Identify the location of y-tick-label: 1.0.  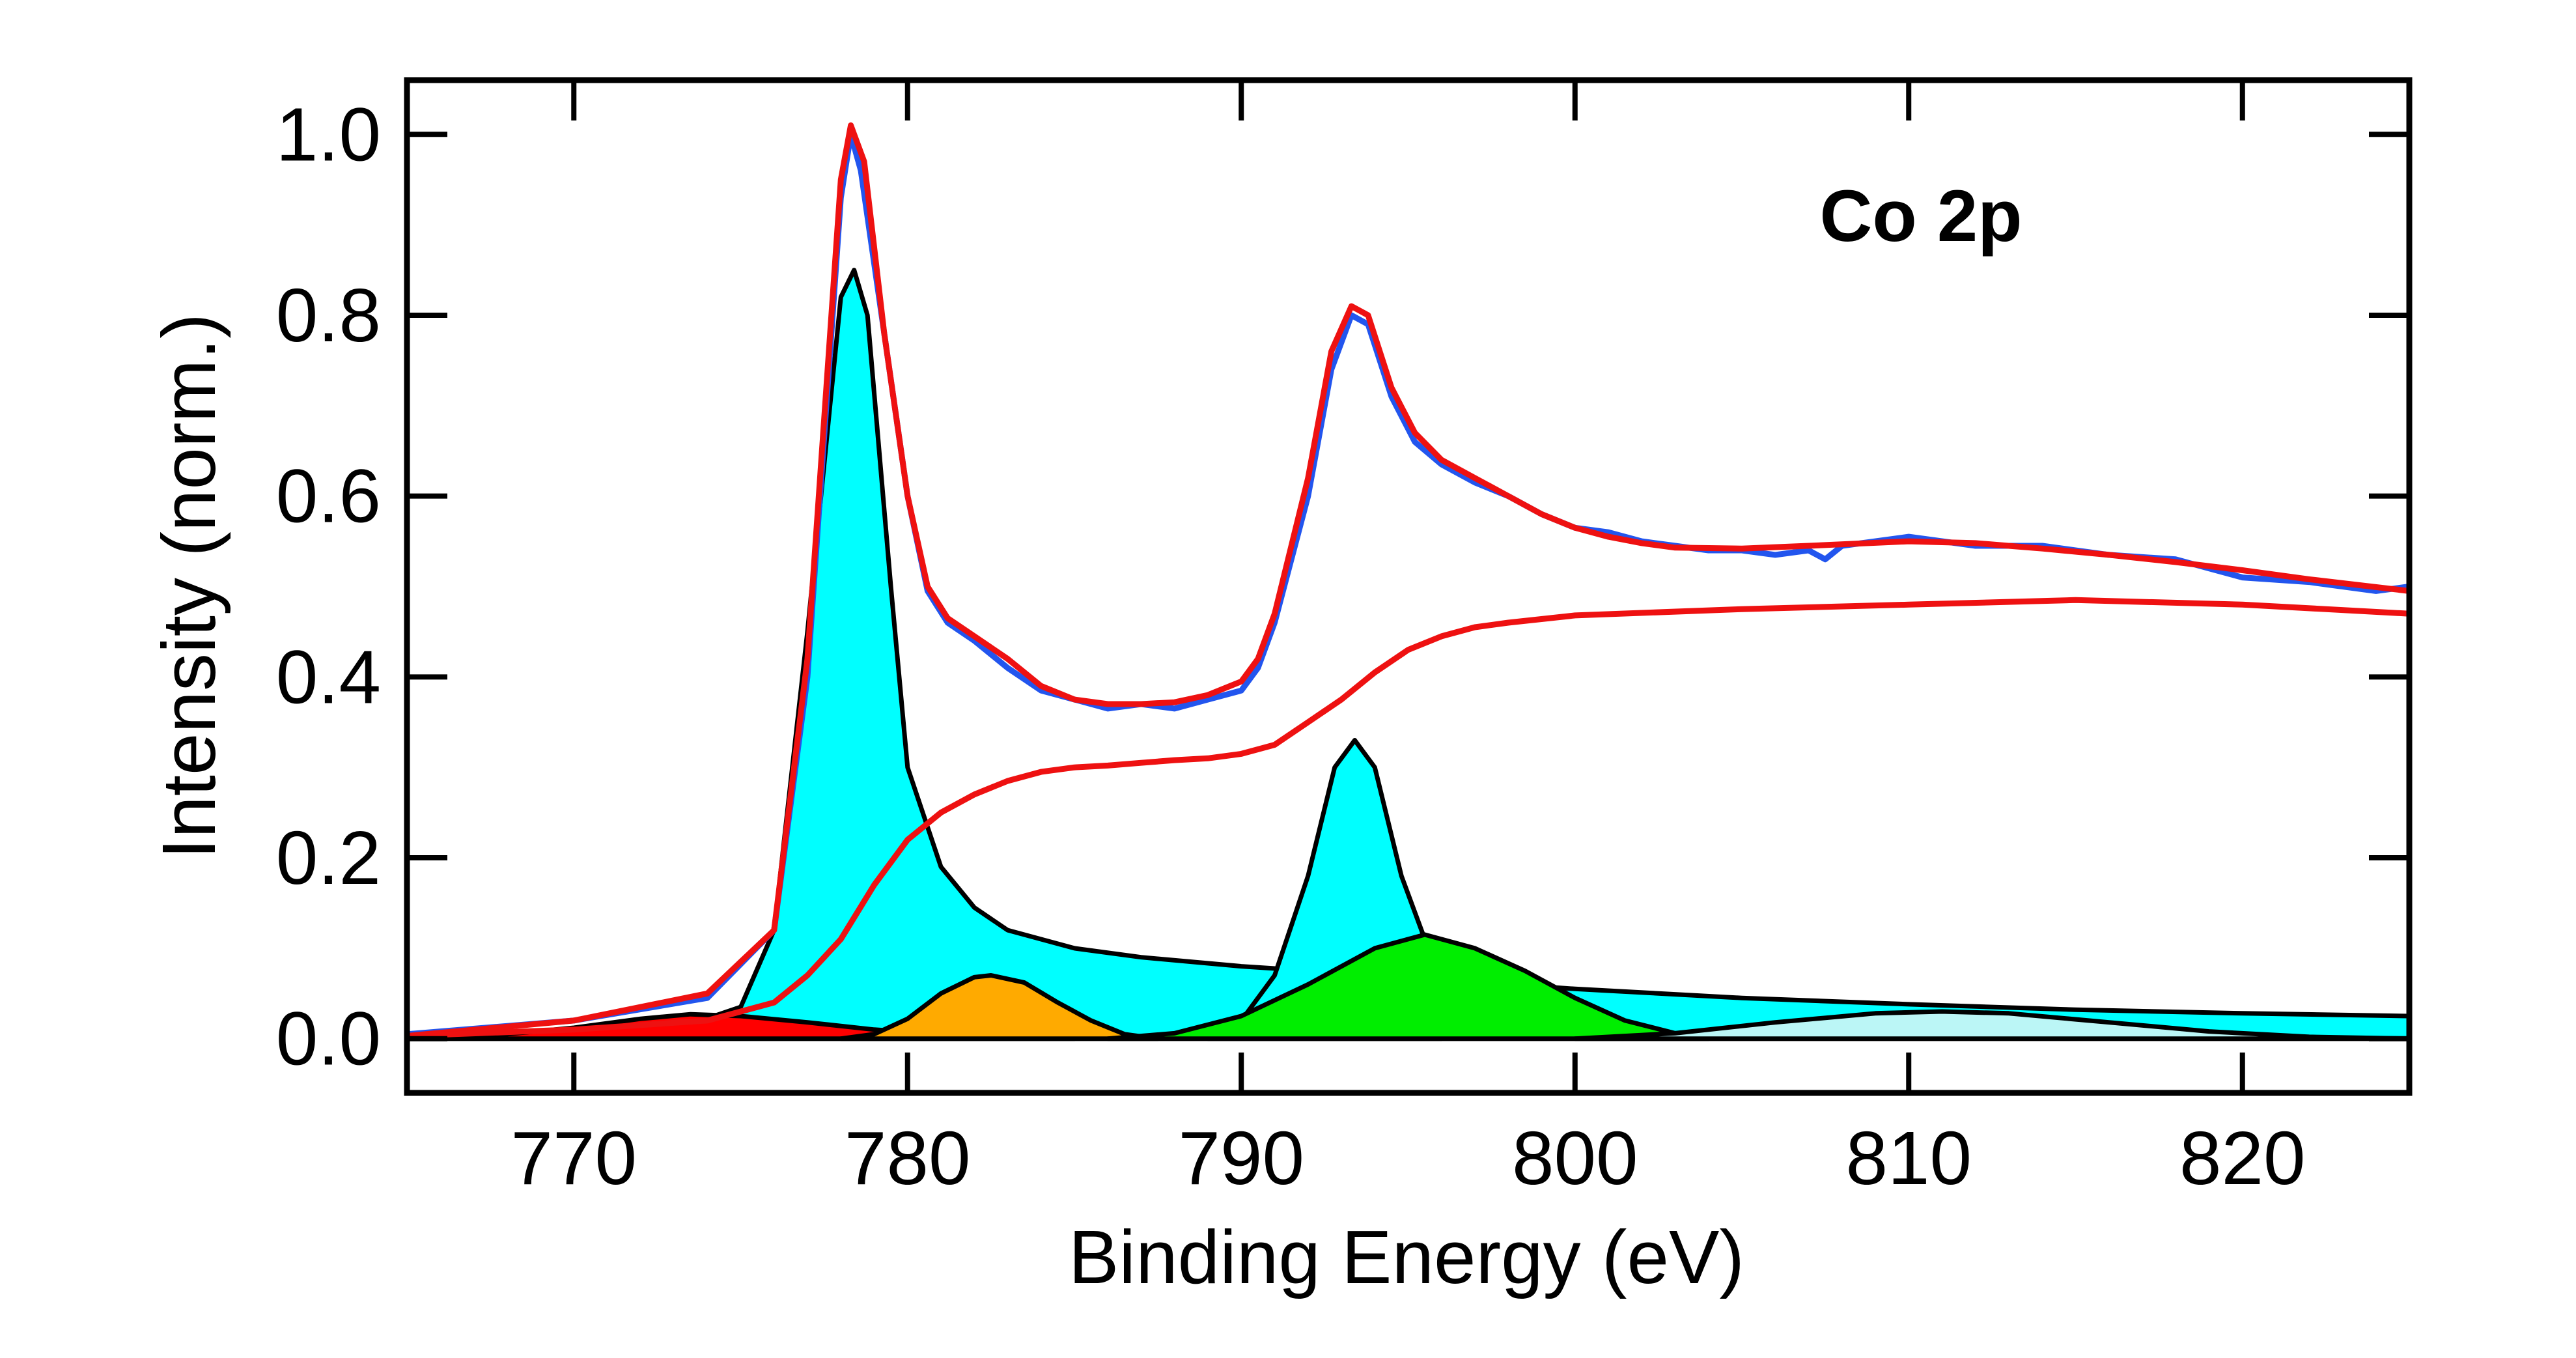
(329, 134).